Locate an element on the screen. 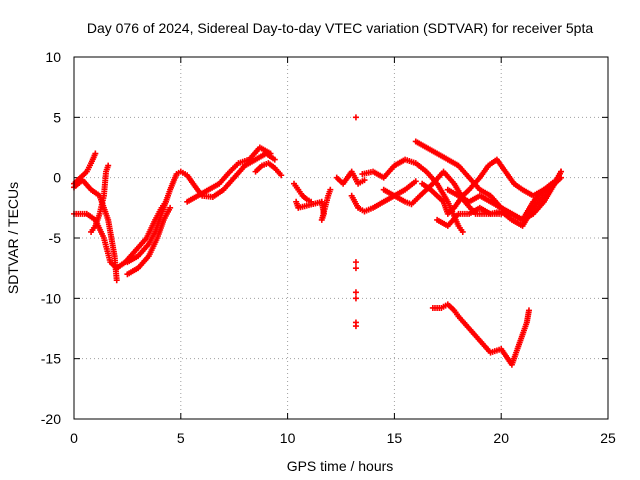  series-track-f is located at coordinates (149, 241).